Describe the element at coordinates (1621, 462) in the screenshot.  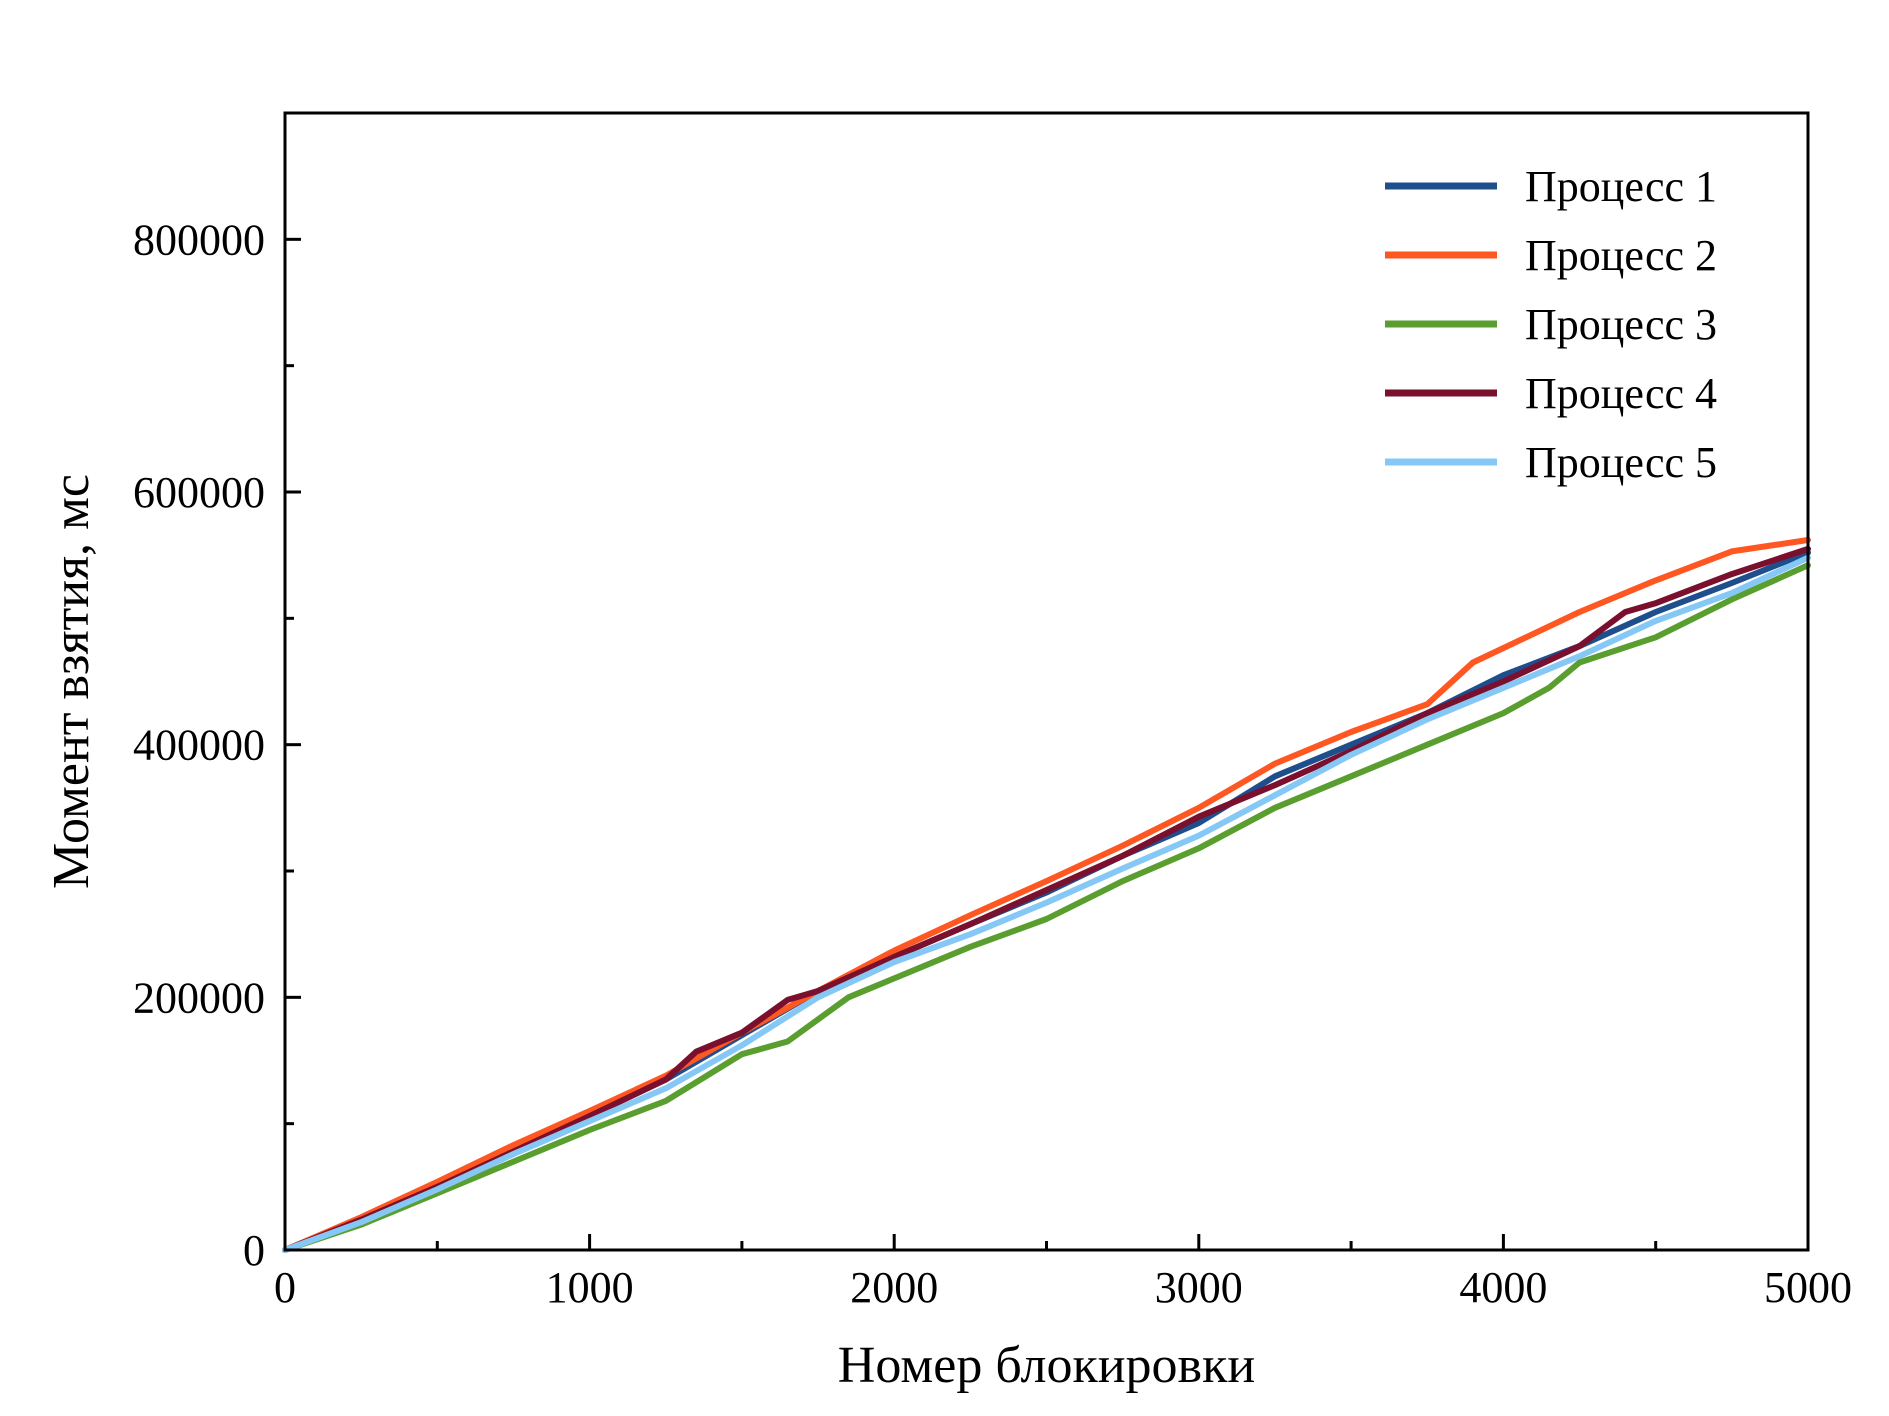
I see `legend-label-5: Процесс 5` at that location.